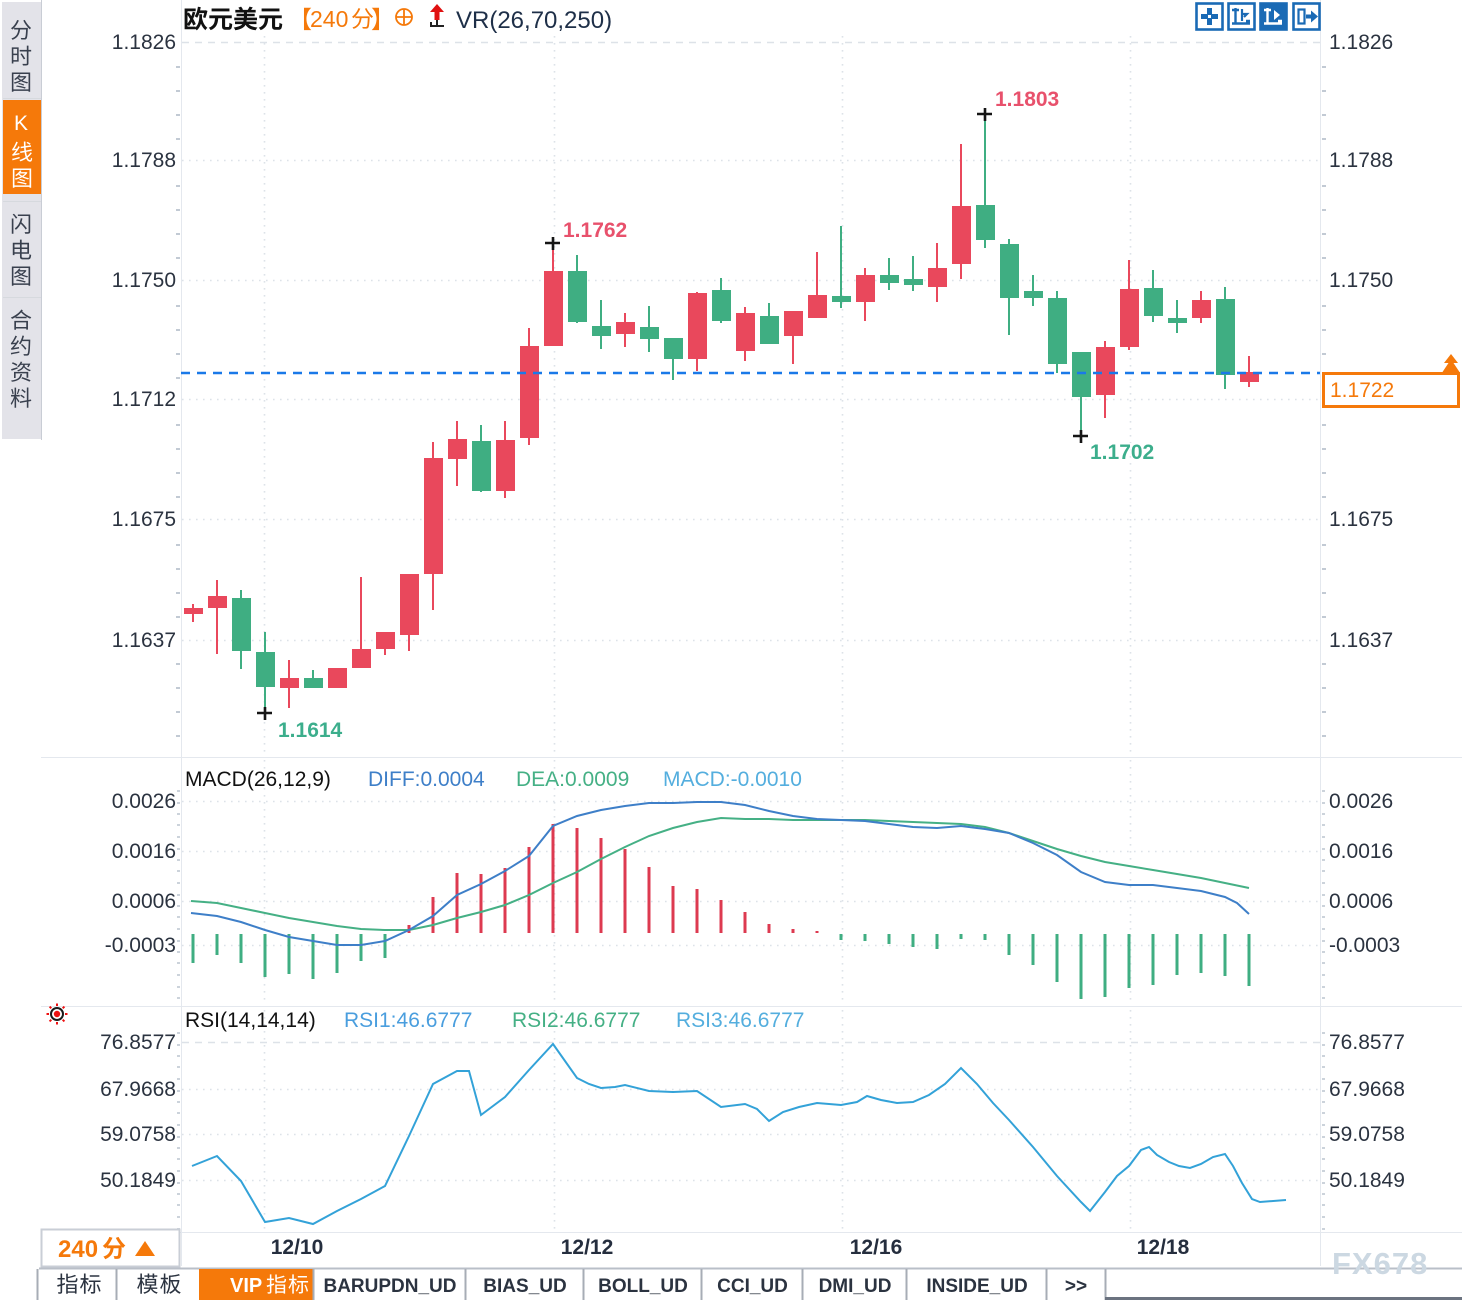  Describe the element at coordinates (310, 730) in the screenshot. I see `svg-text: 1.1614` at that location.